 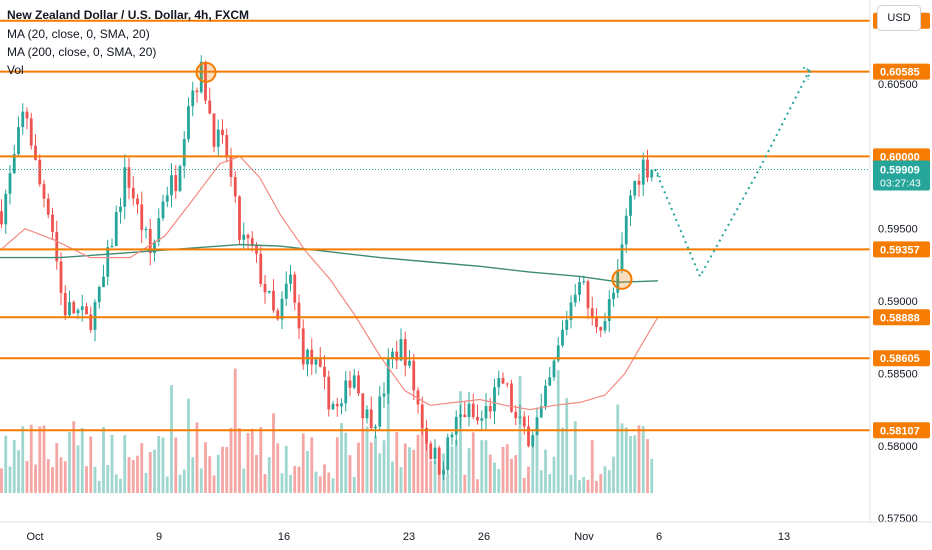 What do you see at coordinates (900, 73) in the screenshot?
I see `level-label: 0.60585` at bounding box center [900, 73].